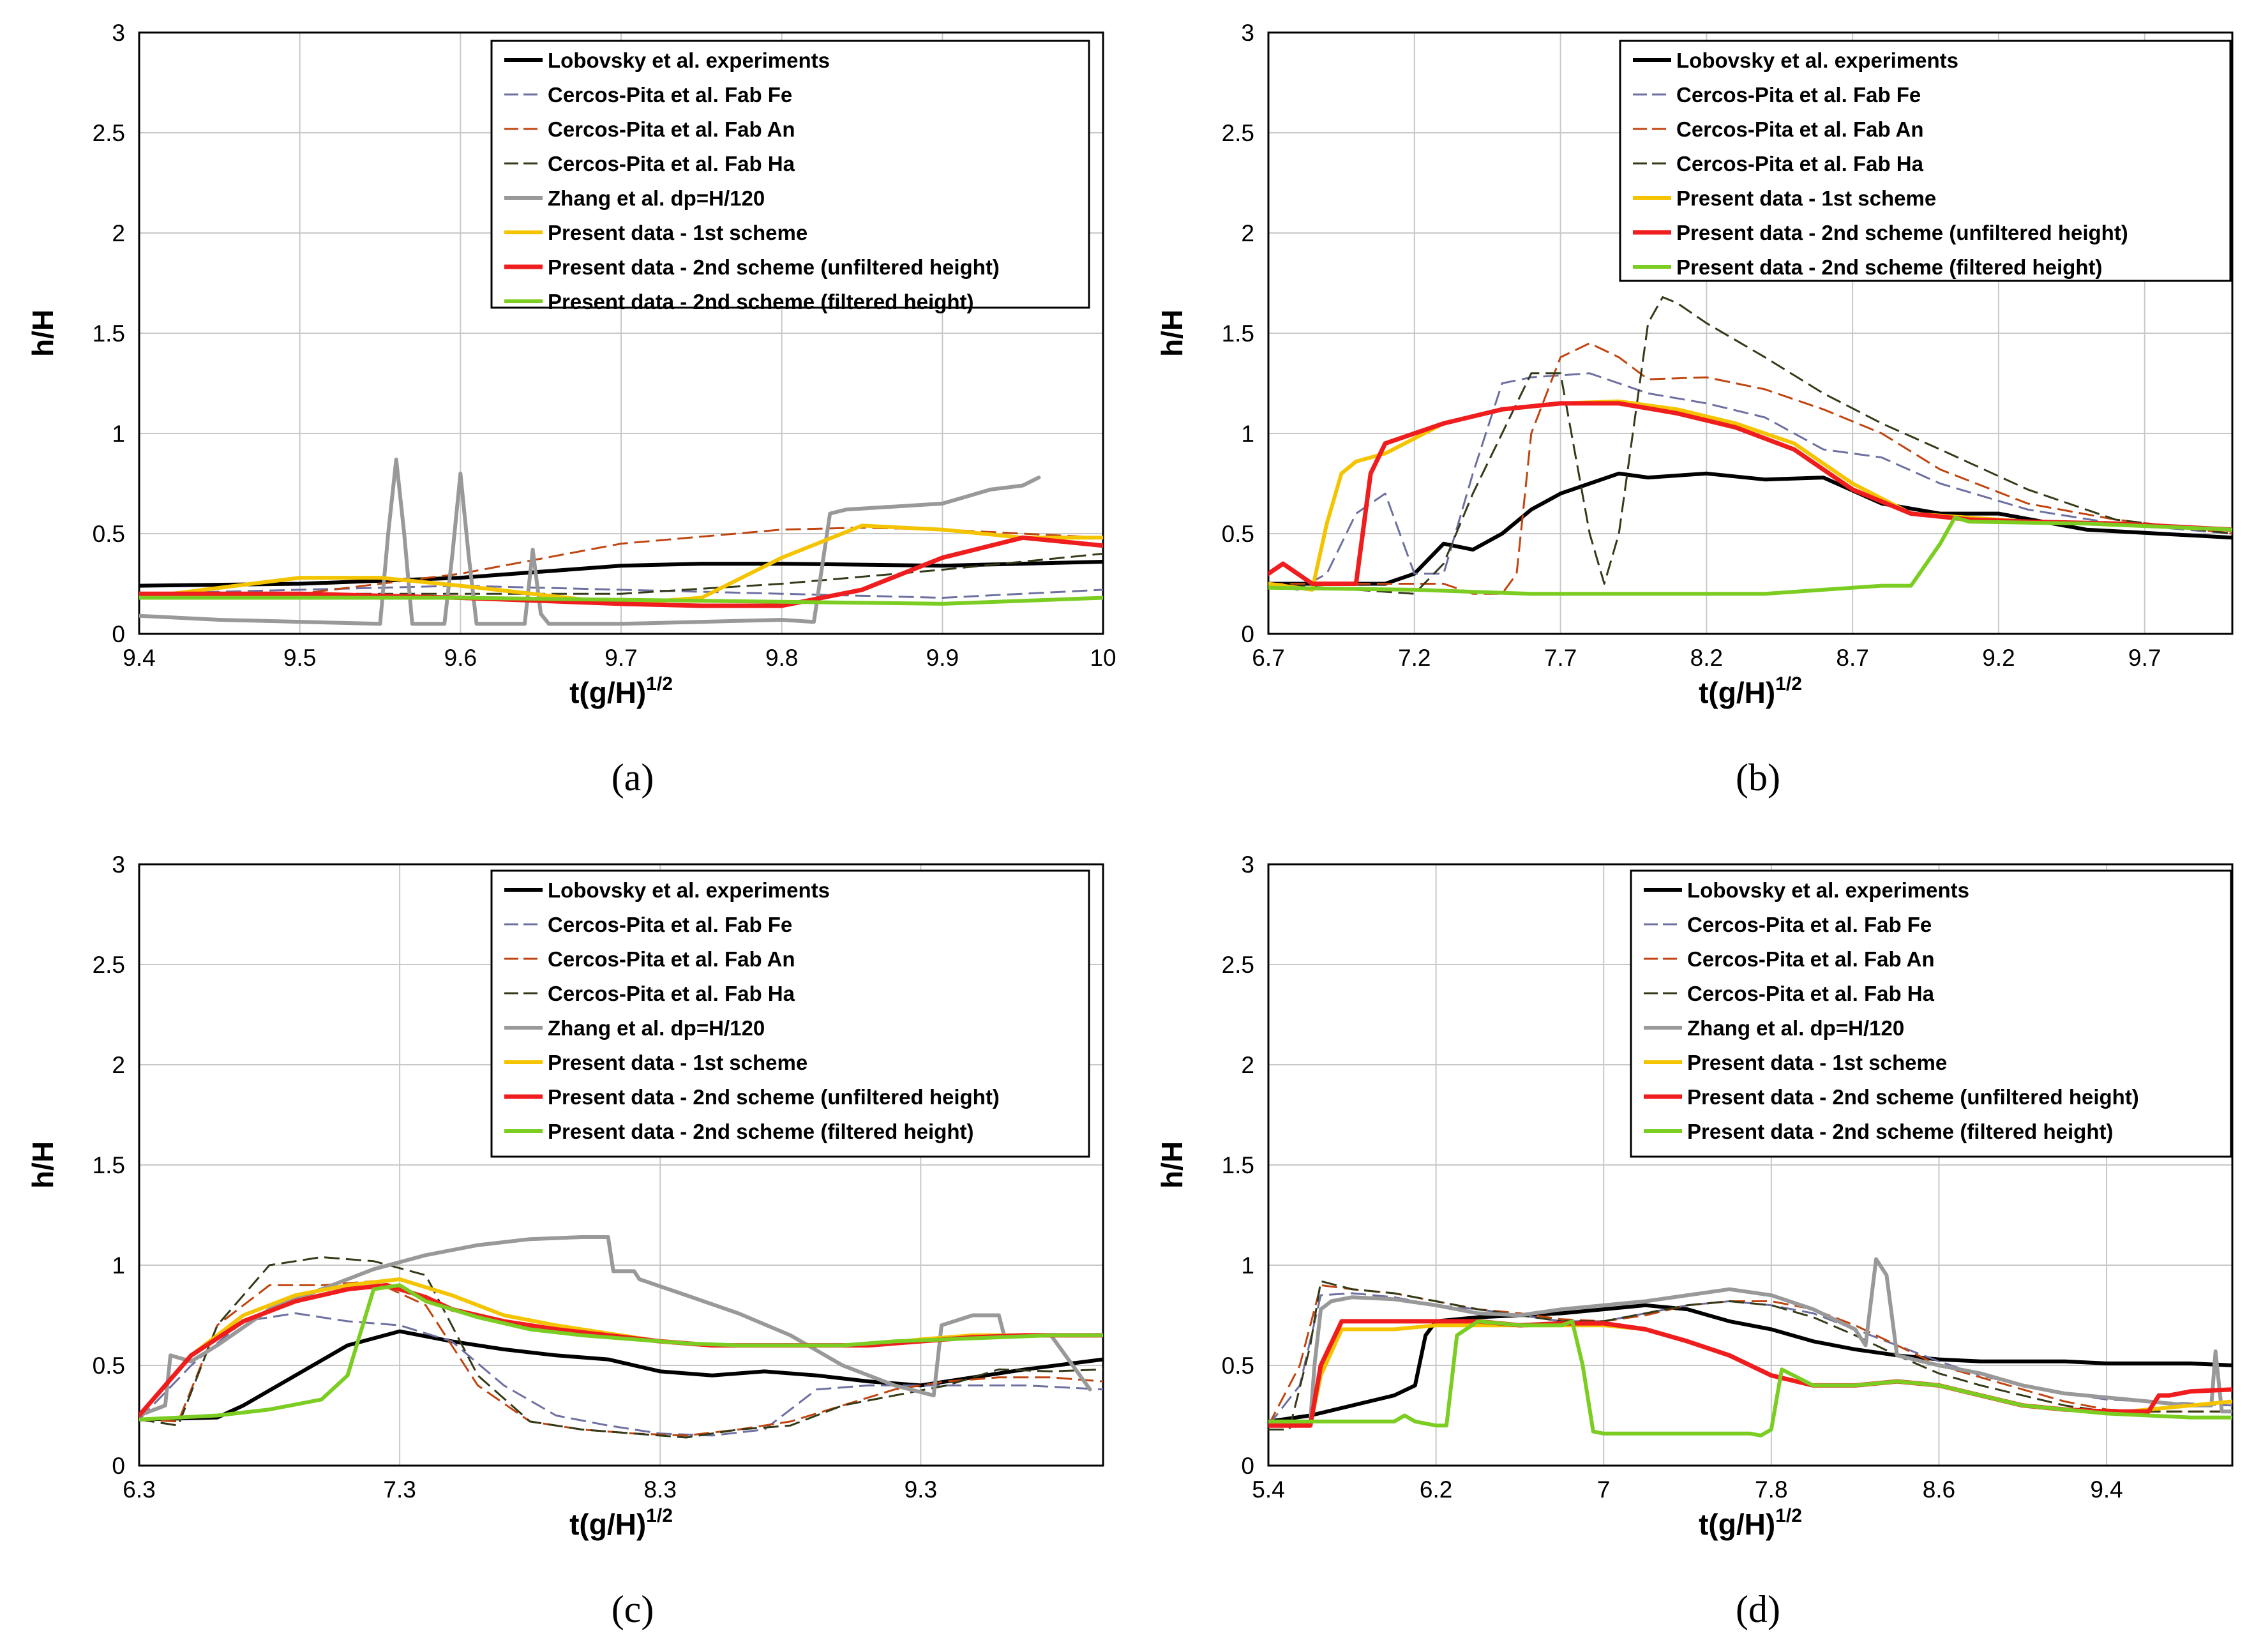  I want to click on x-tick-label: 7.7, so click(1560, 658).